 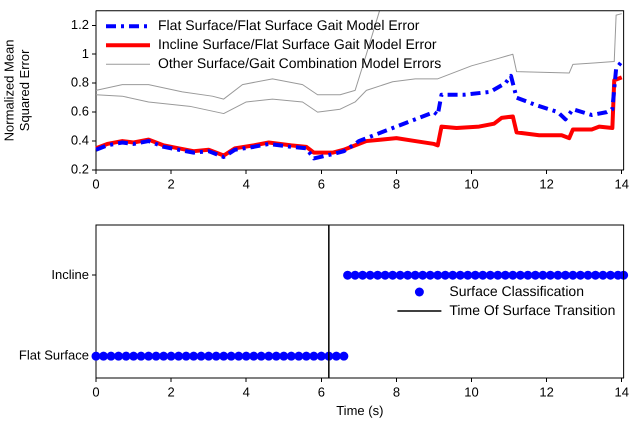 What do you see at coordinates (79, 82) in the screenshot?
I see `y-tick-label: 0.8` at bounding box center [79, 82].